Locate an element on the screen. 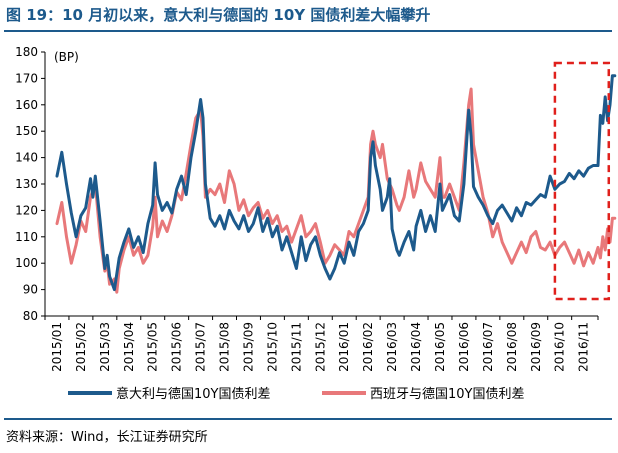 The height and width of the screenshot is (453, 618). x-tick-label: 2015/02 is located at coordinates (81, 347).